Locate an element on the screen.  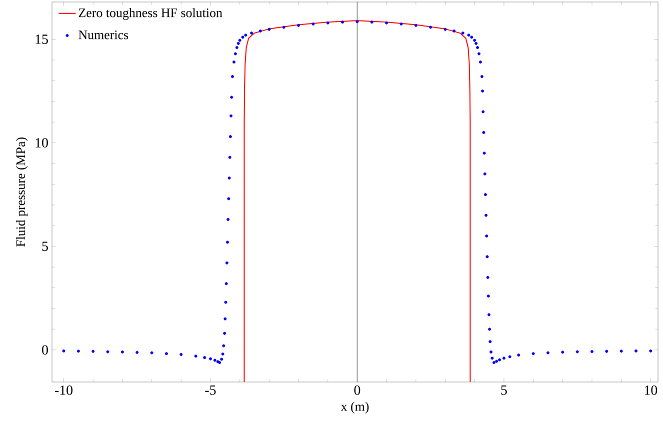
x-axis-title: x (m) is located at coordinates (354, 408).